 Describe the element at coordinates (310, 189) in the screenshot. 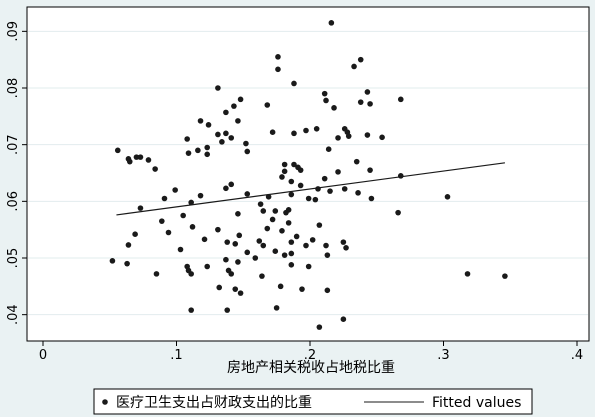

I see `fitted-line` at that location.